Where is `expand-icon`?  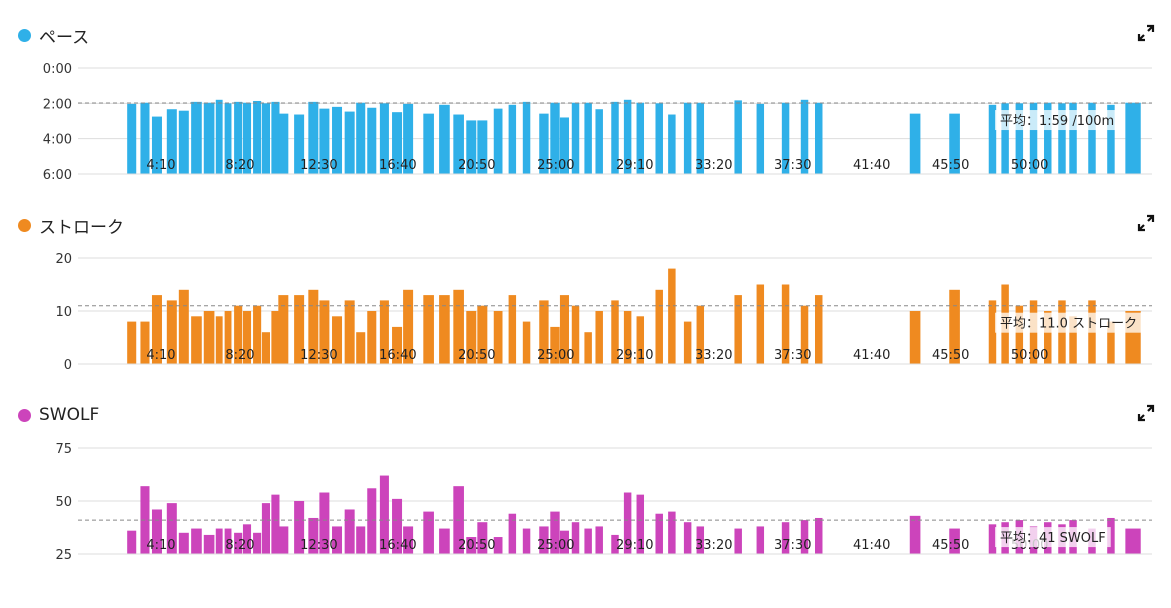 expand-icon is located at coordinates (1146, 223).